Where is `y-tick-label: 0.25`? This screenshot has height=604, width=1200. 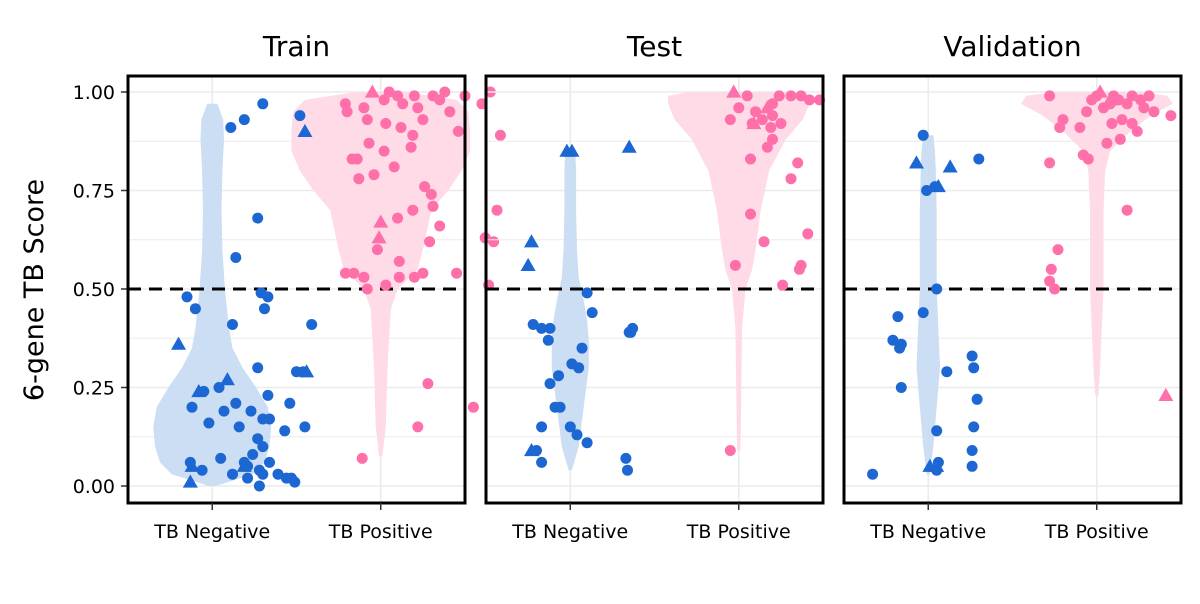 y-tick-label: 0.25 is located at coordinates (94, 389).